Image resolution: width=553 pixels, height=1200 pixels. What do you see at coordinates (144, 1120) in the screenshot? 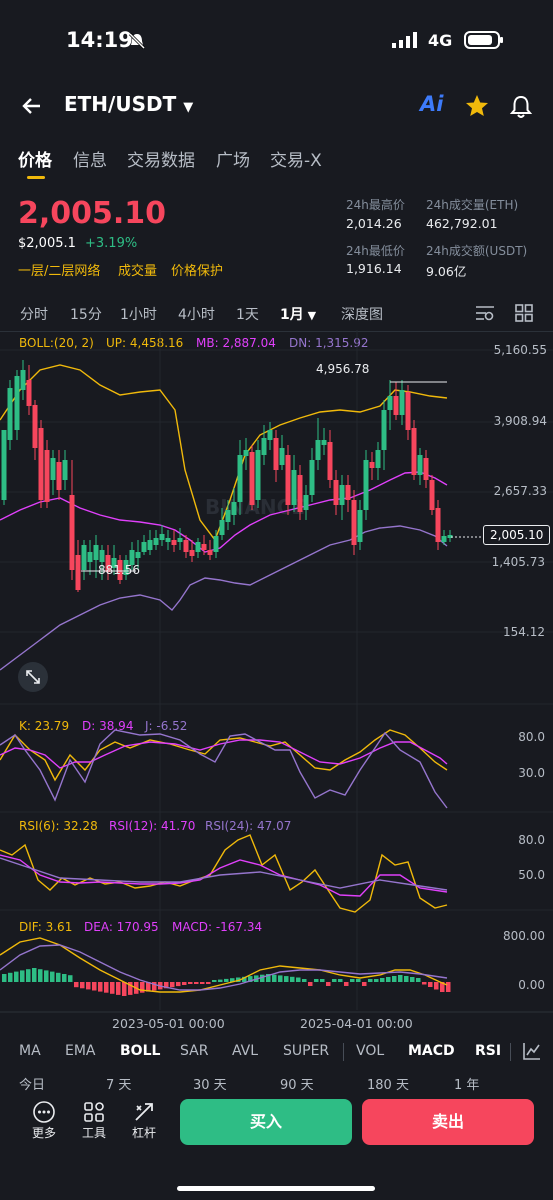
I see `leverage-button: 杠杆` at bounding box center [144, 1120].